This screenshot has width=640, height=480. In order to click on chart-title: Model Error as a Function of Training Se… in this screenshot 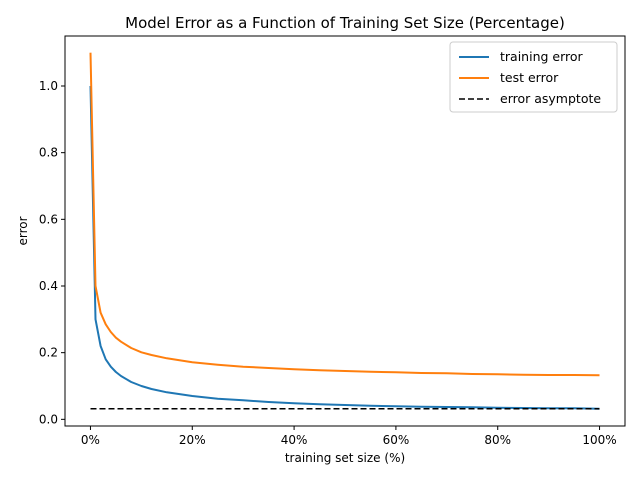, I will do `click(345, 23)`.